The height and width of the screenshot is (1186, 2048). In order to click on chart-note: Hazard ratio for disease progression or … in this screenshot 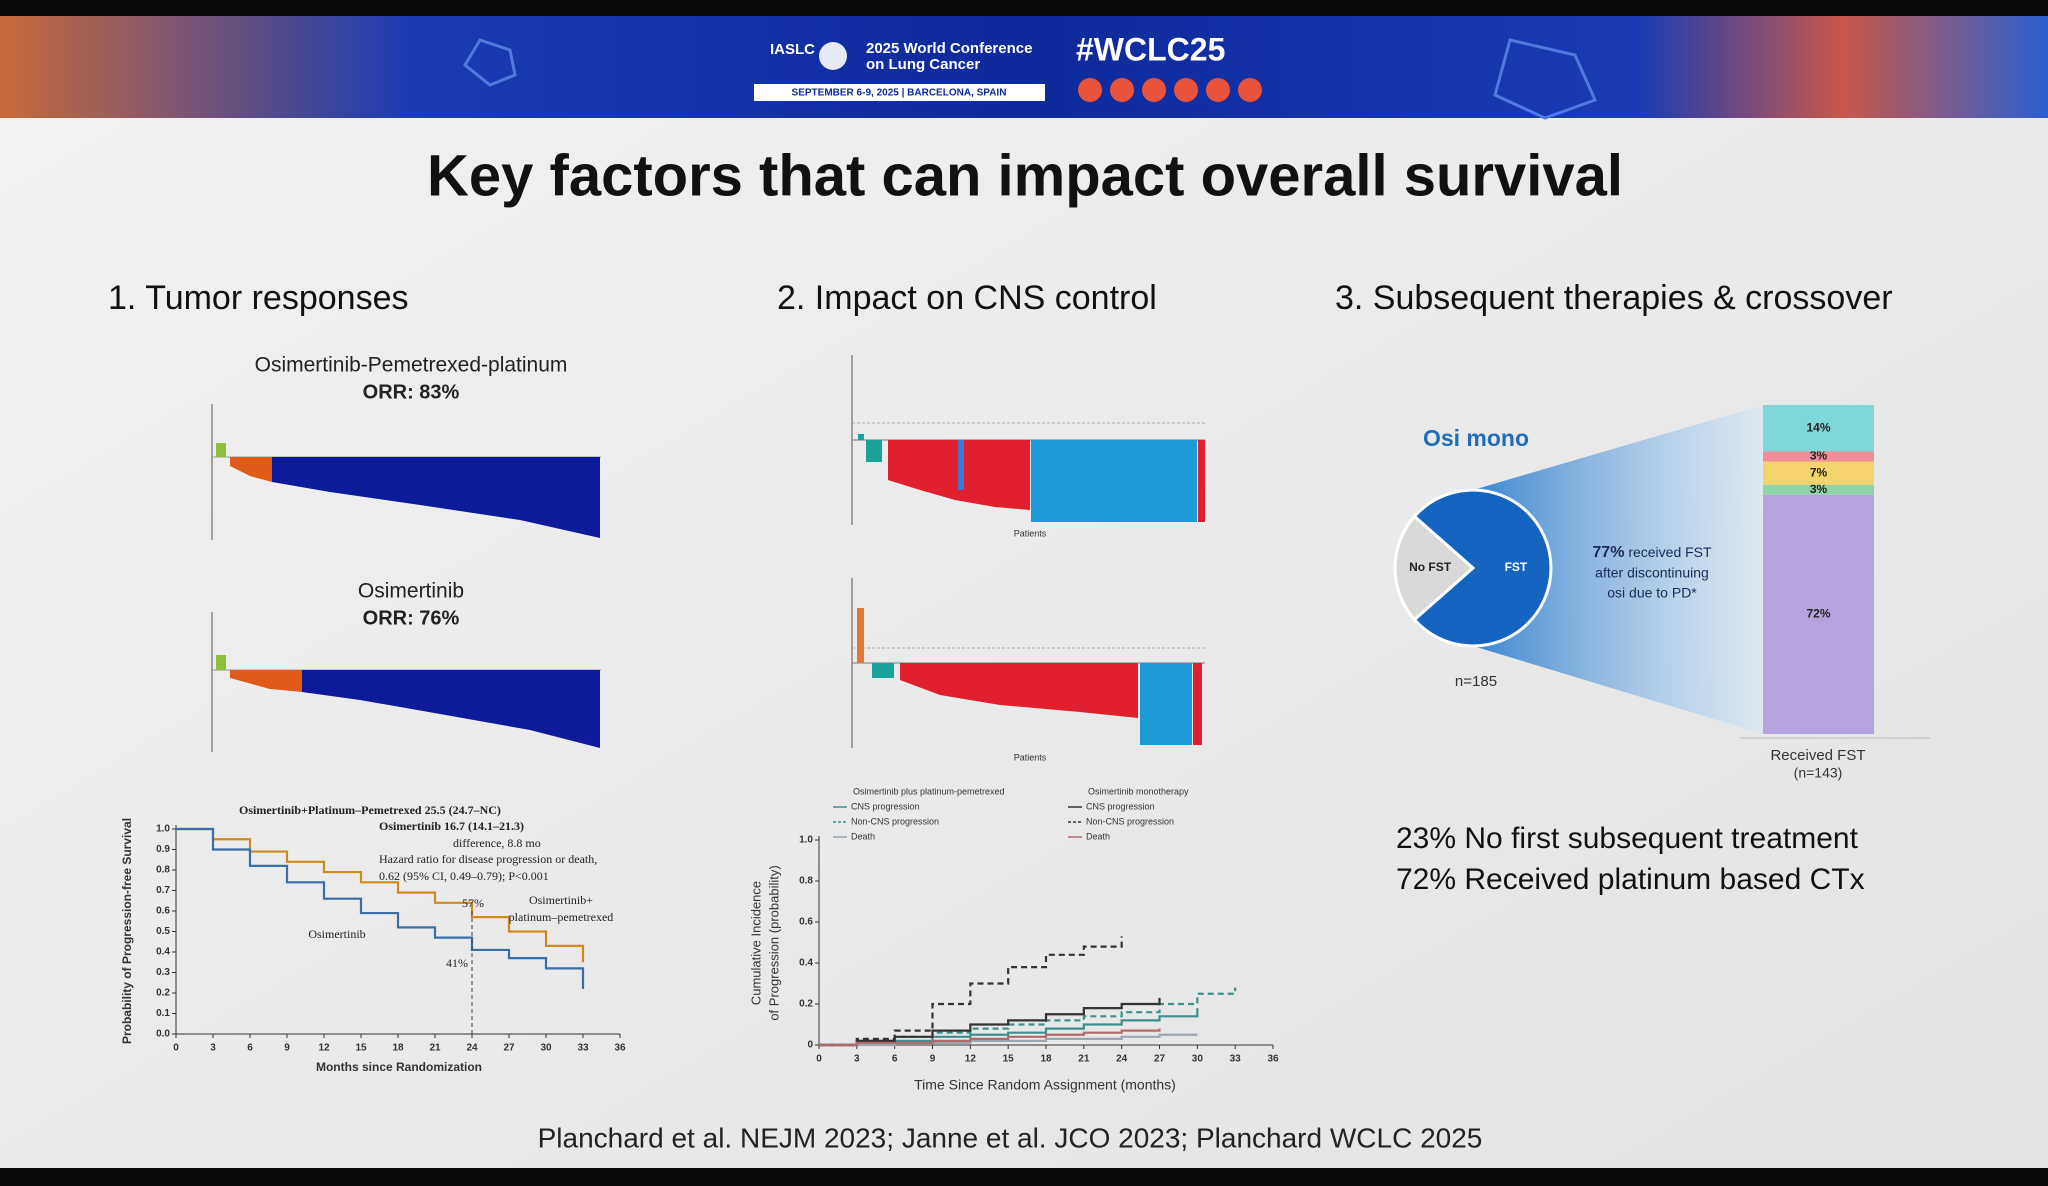, I will do `click(488, 859)`.